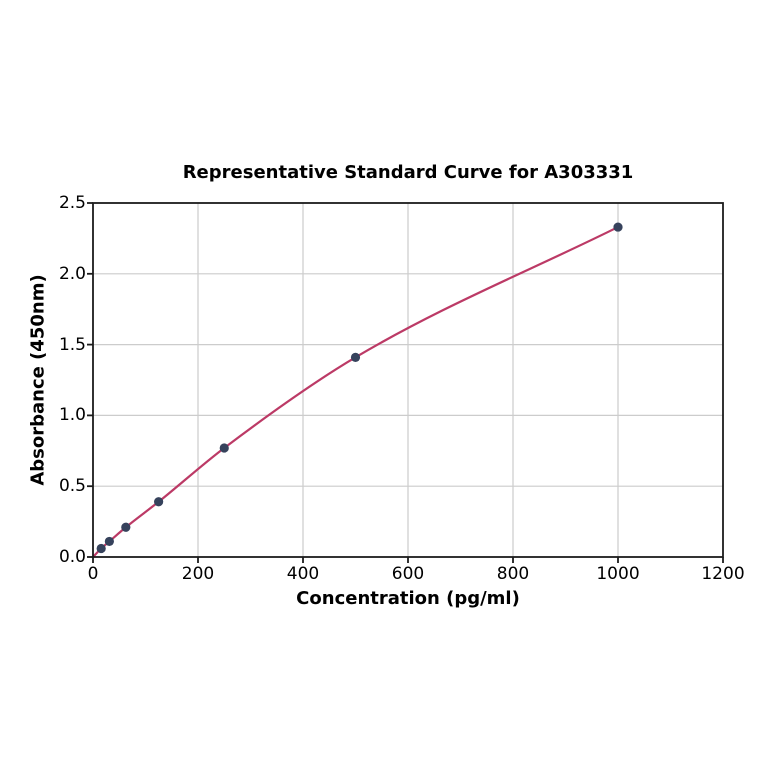 The width and height of the screenshot is (764, 764). What do you see at coordinates (72, 203) in the screenshot?
I see `y-tick-label: 2.5` at bounding box center [72, 203].